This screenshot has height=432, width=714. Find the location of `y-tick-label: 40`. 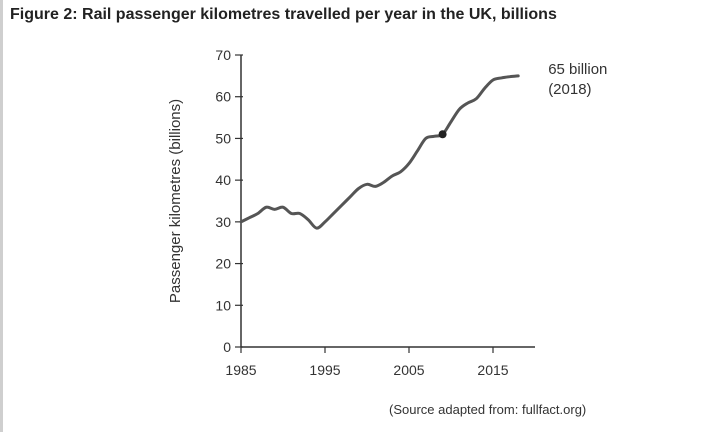

y-tick-label: 40 is located at coordinates (223, 180).